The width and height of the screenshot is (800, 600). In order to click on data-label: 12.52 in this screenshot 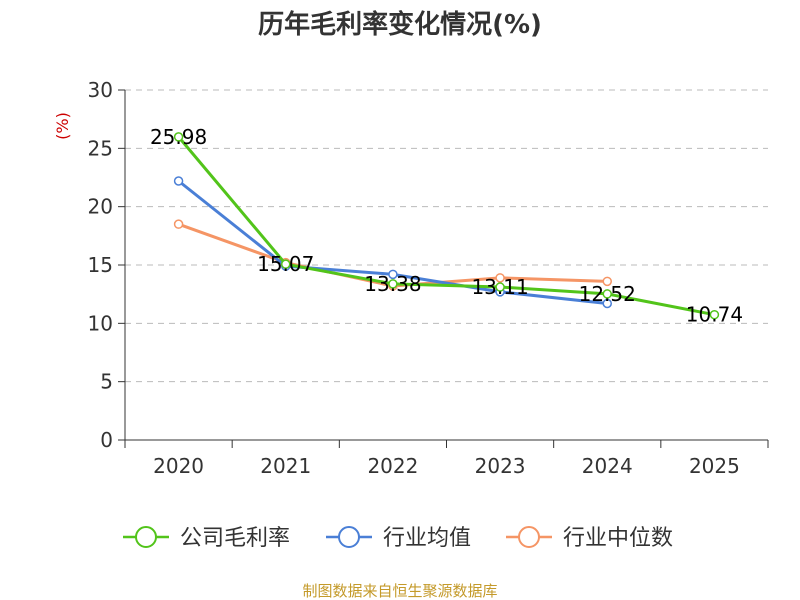, I will do `click(607, 294)`.